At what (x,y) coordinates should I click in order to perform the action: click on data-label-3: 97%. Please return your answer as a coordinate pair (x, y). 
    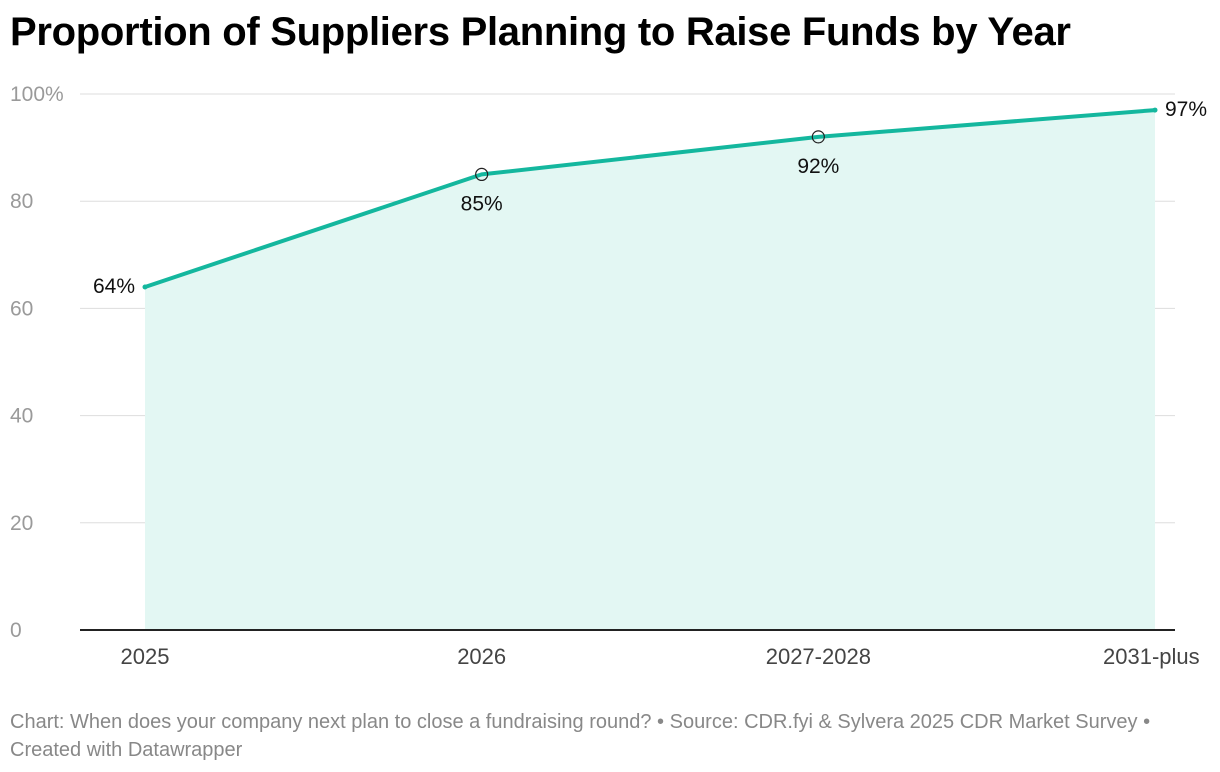
    Looking at the image, I should click on (1186, 109).